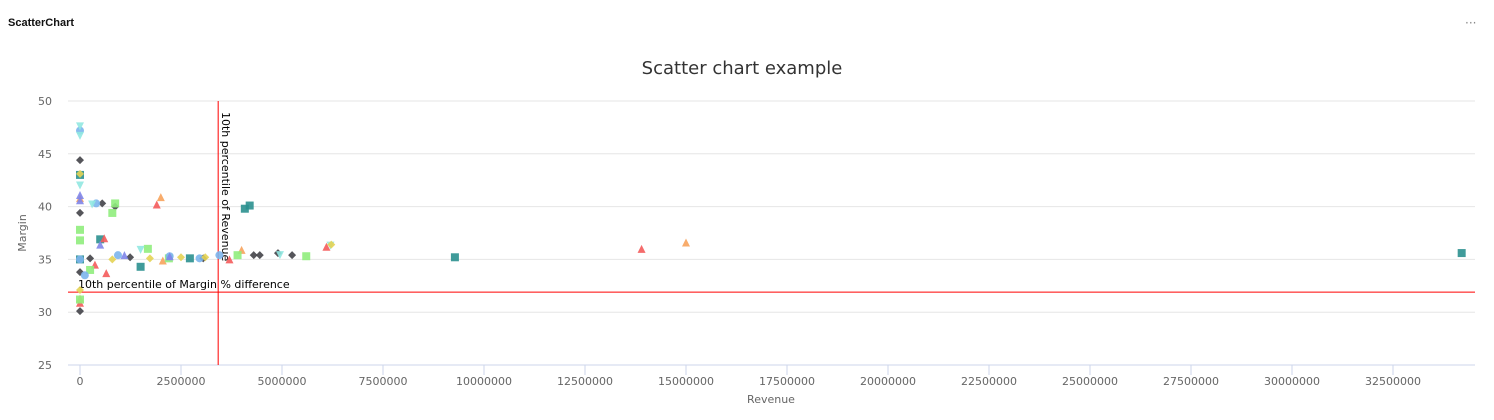 The image size is (1494, 420). Describe the element at coordinates (1471, 23) in the screenshot. I see `ellipsis-icon: ···` at that location.